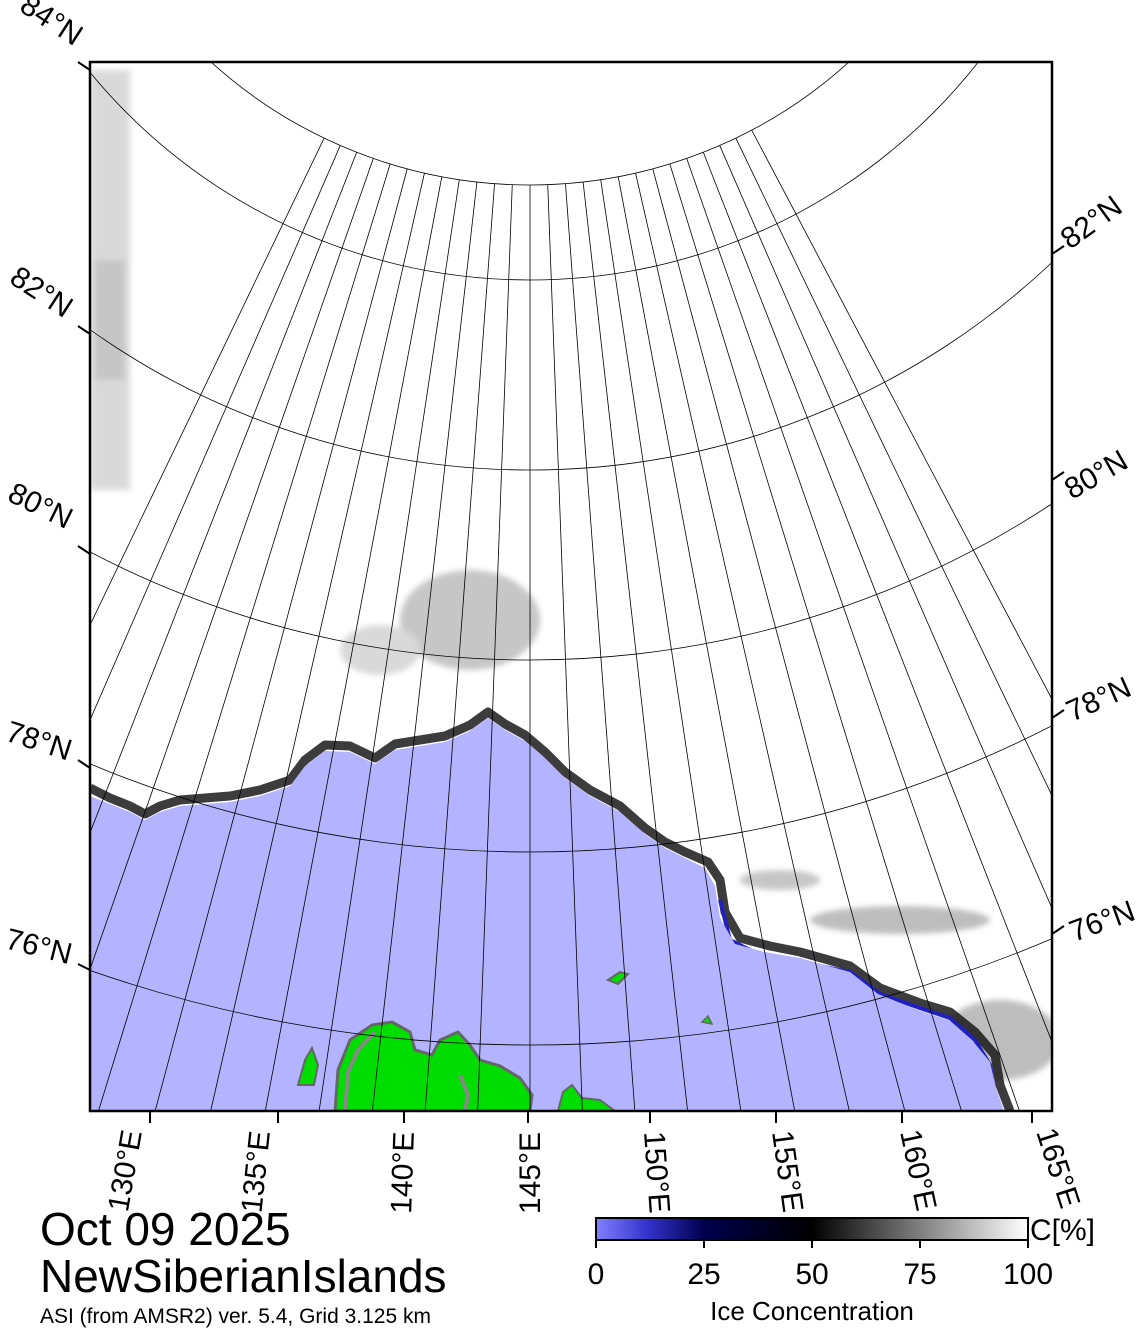  Describe the element at coordinates (495, 647) in the screenshot. I see `meridian-143e` at that location.